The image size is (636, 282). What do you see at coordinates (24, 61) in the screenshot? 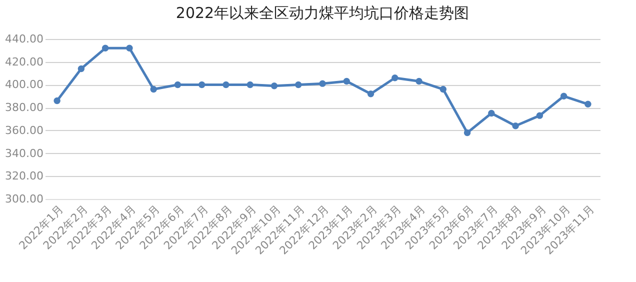
I see `y-tick-label: 420.00` at bounding box center [24, 61].